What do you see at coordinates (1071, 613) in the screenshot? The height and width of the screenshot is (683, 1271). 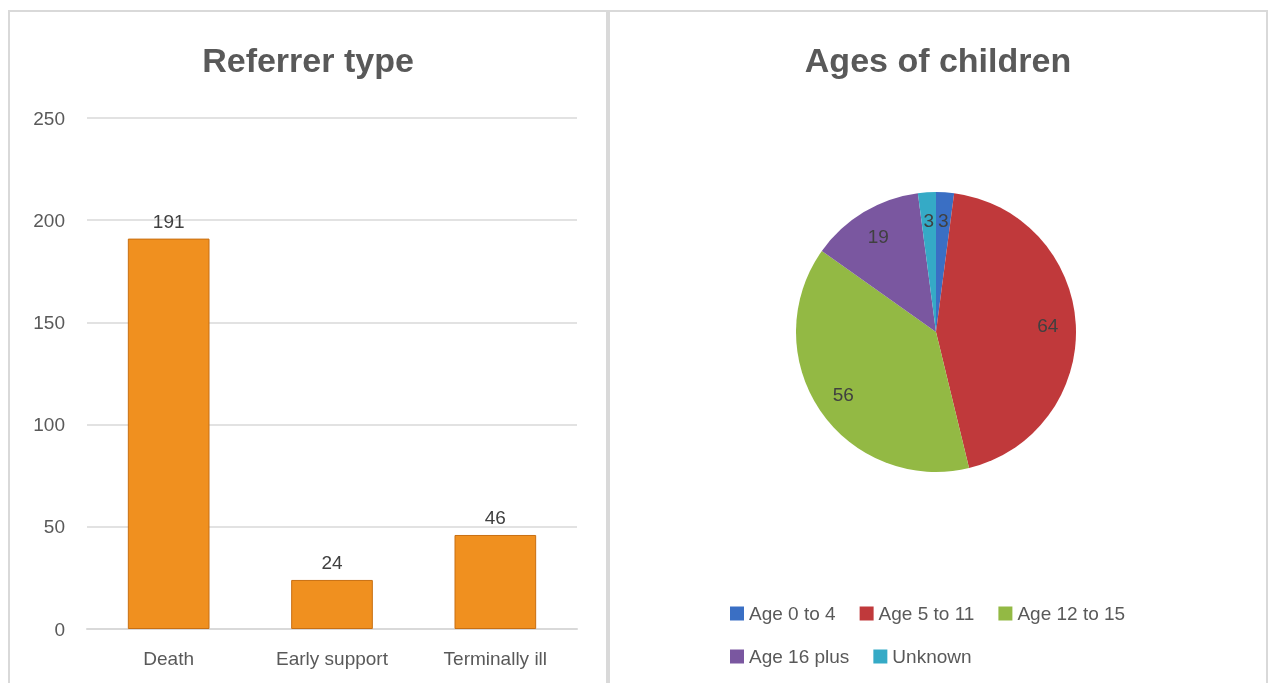 I see `legend-label: Age 12 to 15` at bounding box center [1071, 613].